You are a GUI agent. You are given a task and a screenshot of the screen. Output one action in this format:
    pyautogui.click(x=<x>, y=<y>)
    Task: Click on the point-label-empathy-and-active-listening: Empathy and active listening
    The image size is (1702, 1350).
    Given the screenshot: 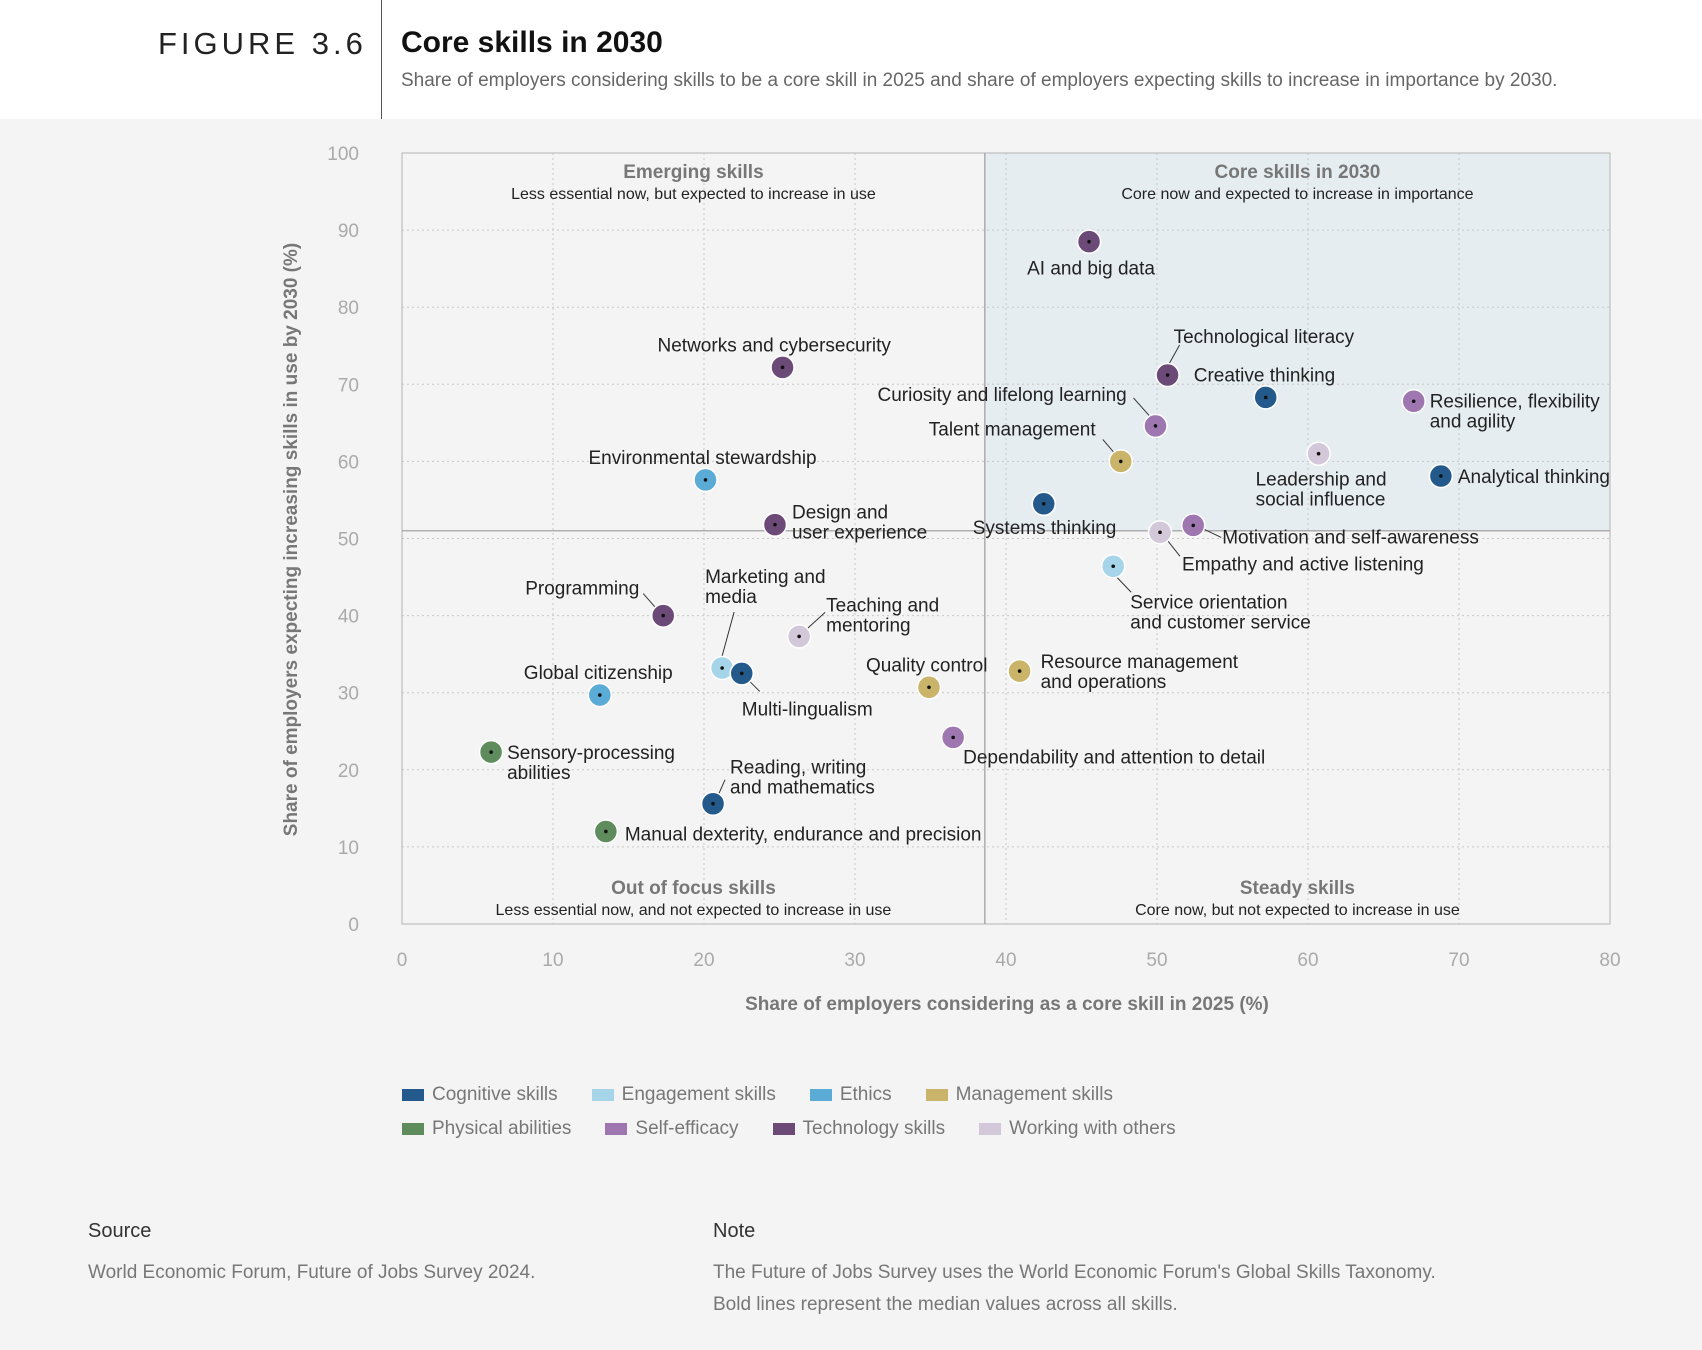 What is the action you would take?
    pyautogui.click(x=1303, y=564)
    